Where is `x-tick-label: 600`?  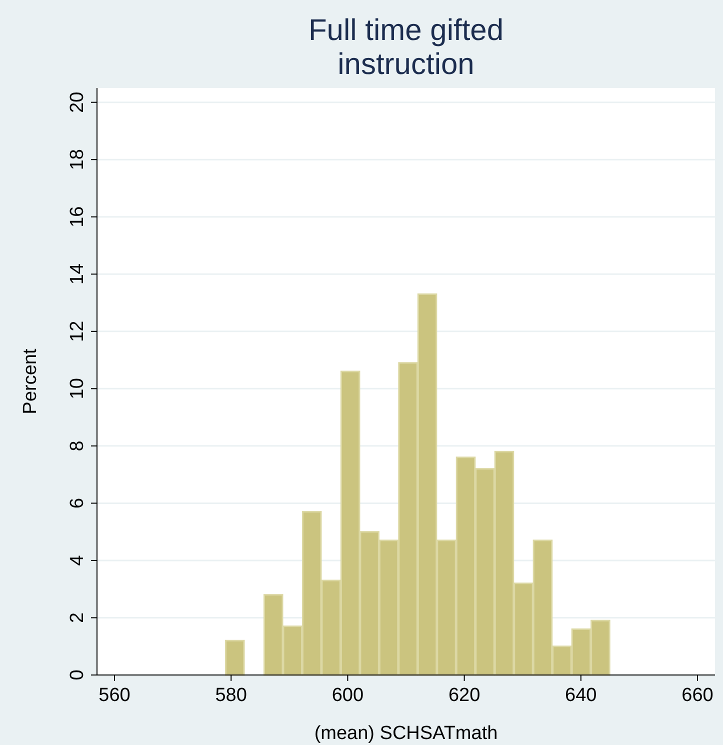 x-tick-label: 600 is located at coordinates (348, 695).